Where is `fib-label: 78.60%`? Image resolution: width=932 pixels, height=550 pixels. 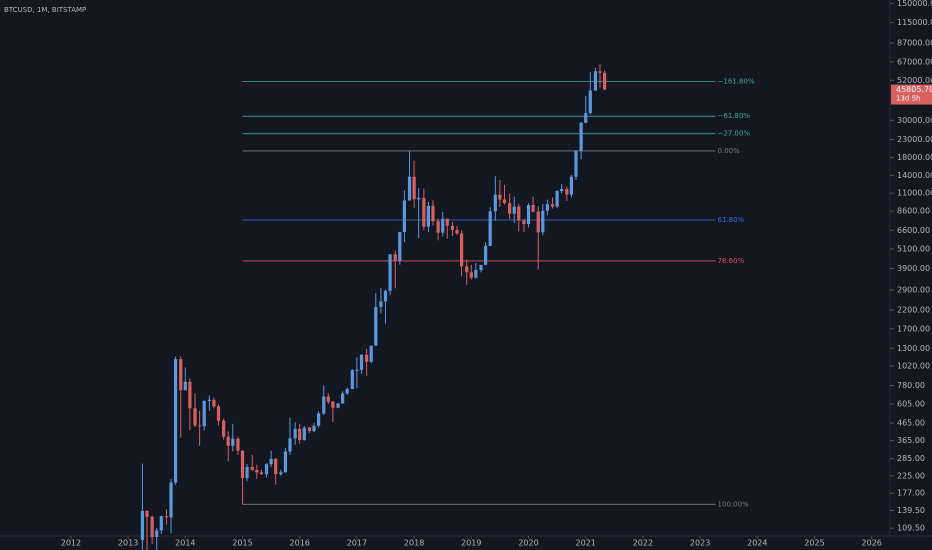 fib-label: 78.60% is located at coordinates (731, 261).